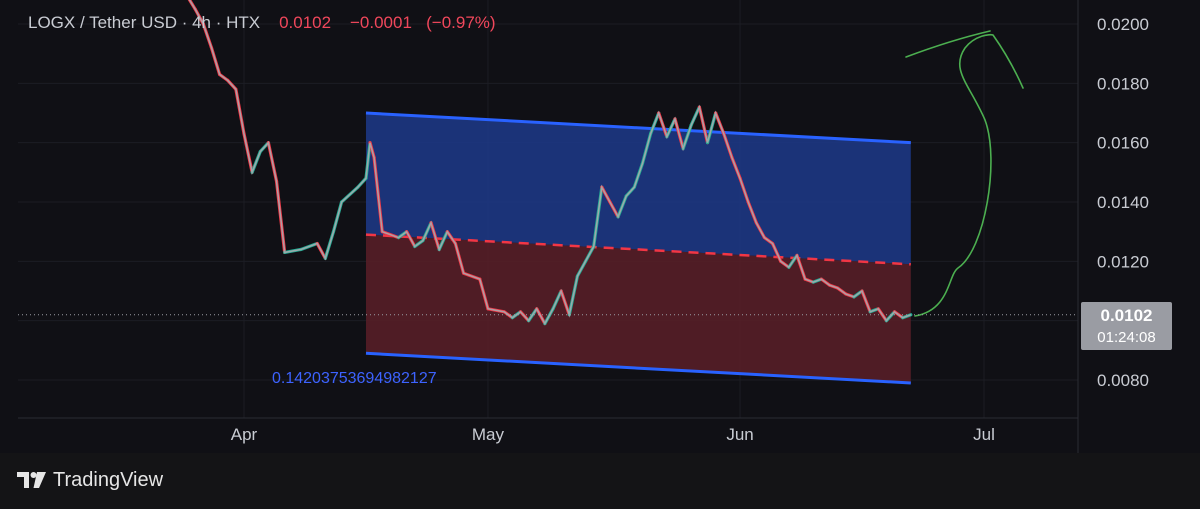  What do you see at coordinates (1126, 326) in the screenshot?
I see `last-price-label: 0.0102 01:24:08` at bounding box center [1126, 326].